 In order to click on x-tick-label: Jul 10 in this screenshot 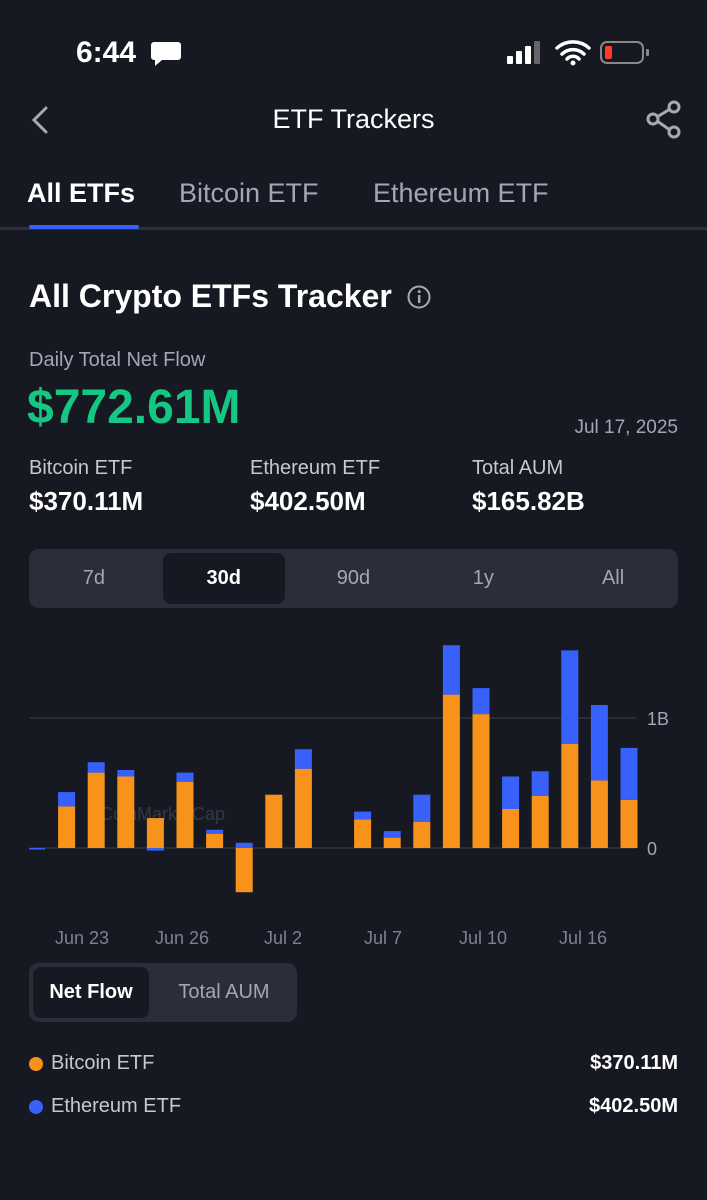, I will do `click(483, 938)`.